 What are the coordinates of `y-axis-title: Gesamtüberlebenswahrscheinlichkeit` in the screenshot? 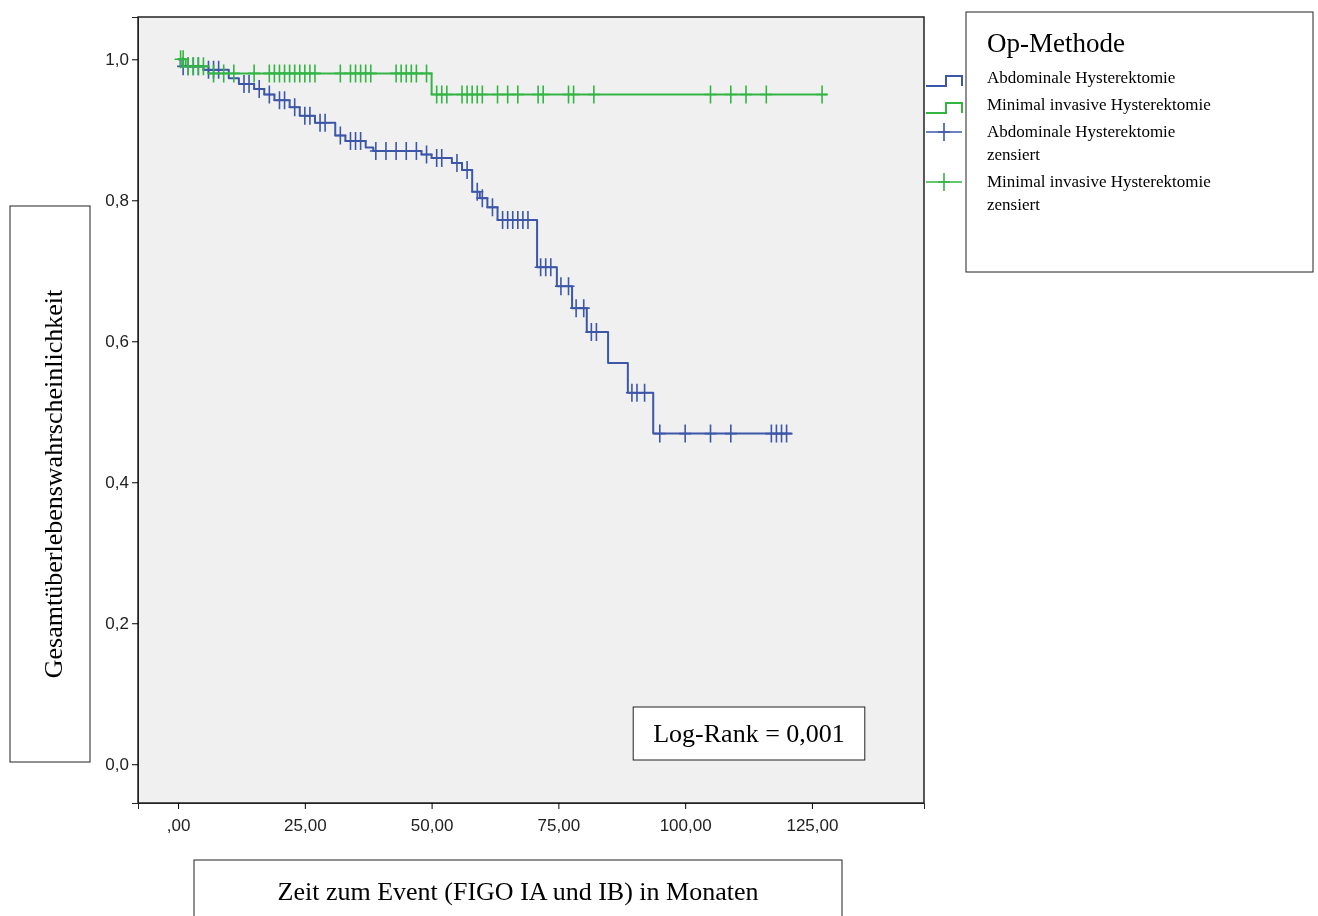 It's located at (53, 484).